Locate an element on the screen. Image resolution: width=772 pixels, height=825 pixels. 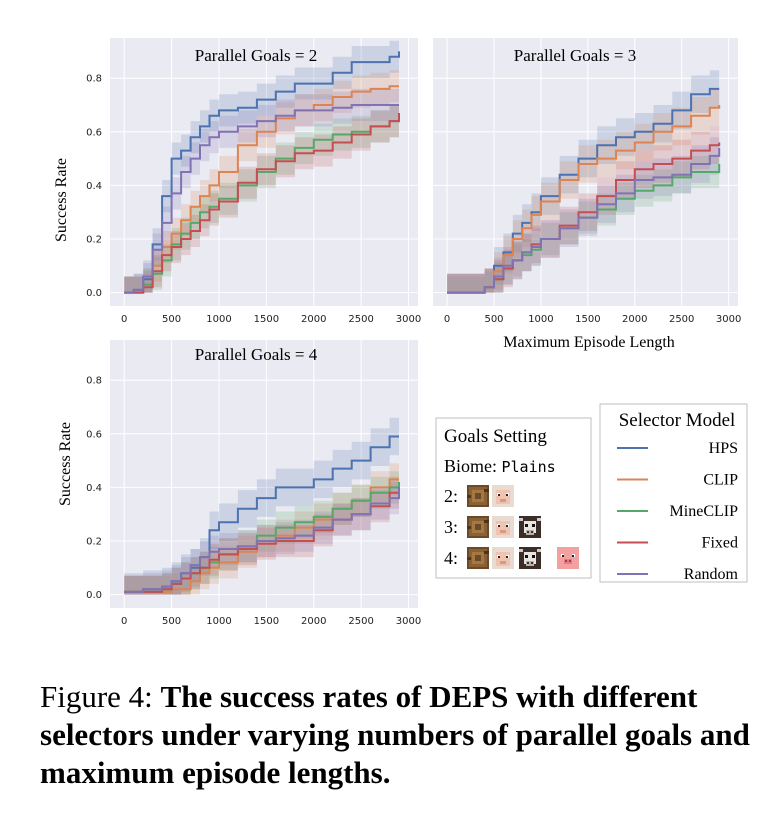
legend-label-random: Random is located at coordinates (711, 574).